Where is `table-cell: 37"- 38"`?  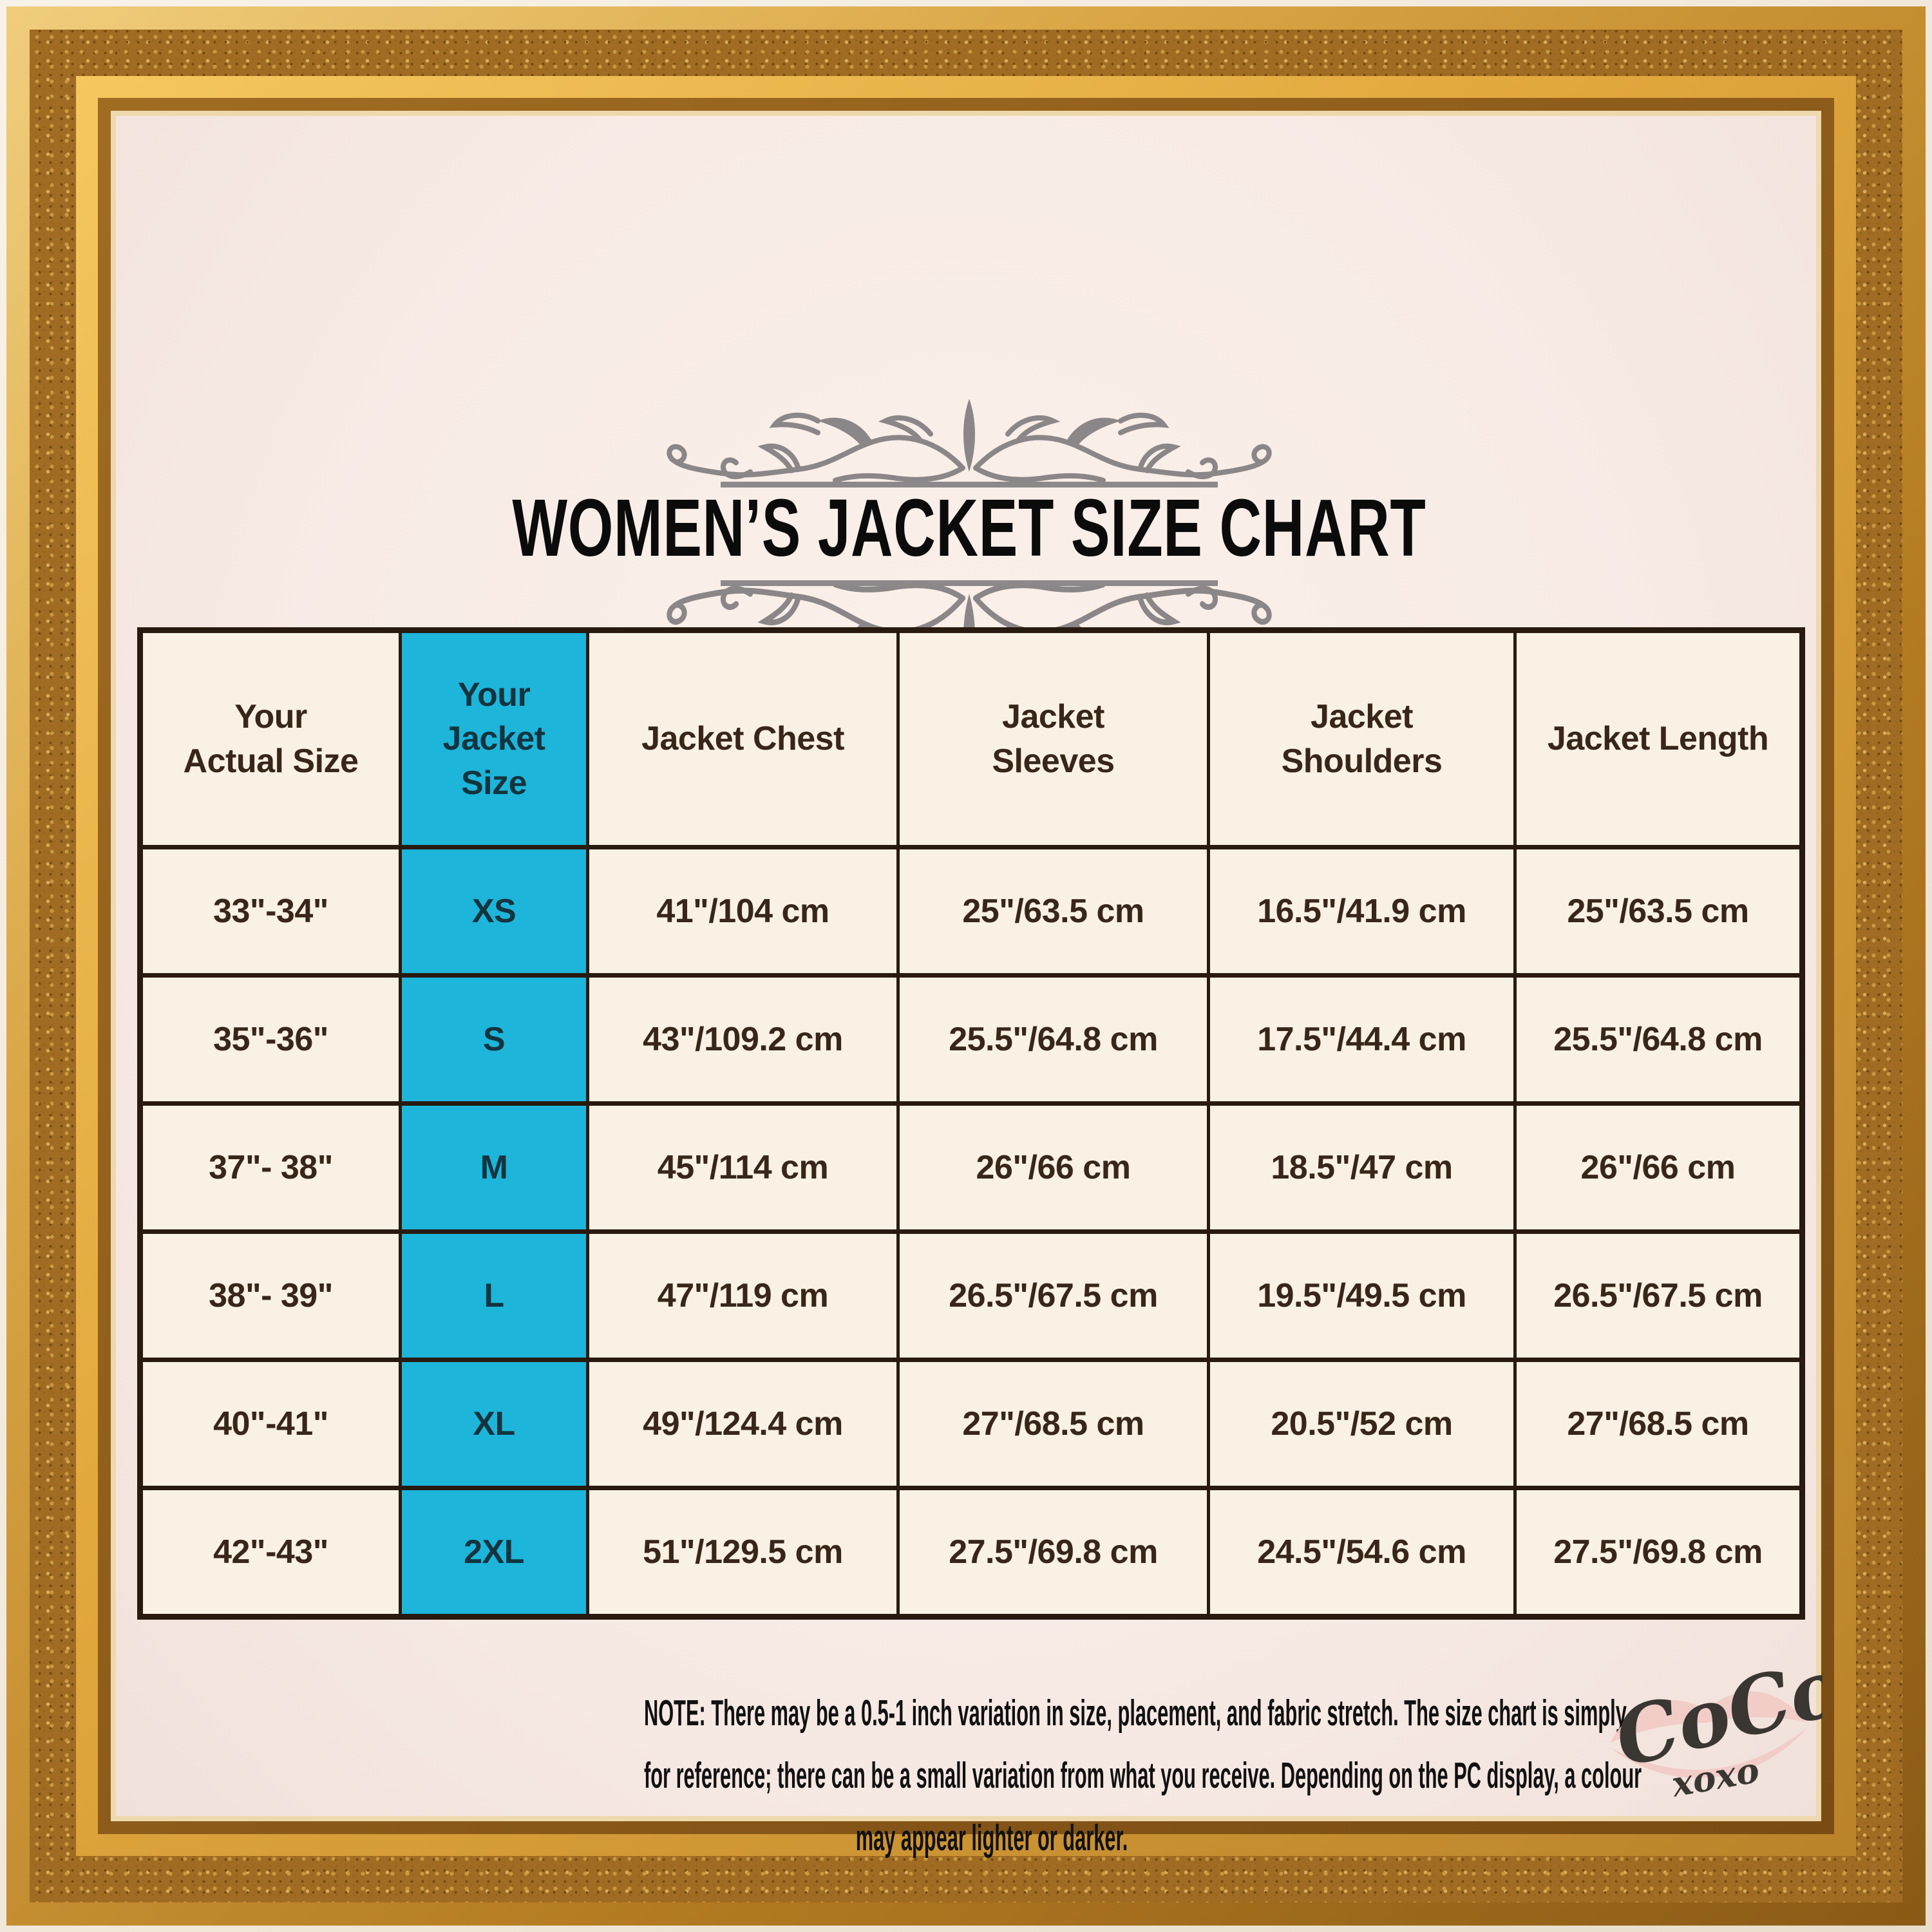 table-cell: 37"- 38" is located at coordinates (271, 1167).